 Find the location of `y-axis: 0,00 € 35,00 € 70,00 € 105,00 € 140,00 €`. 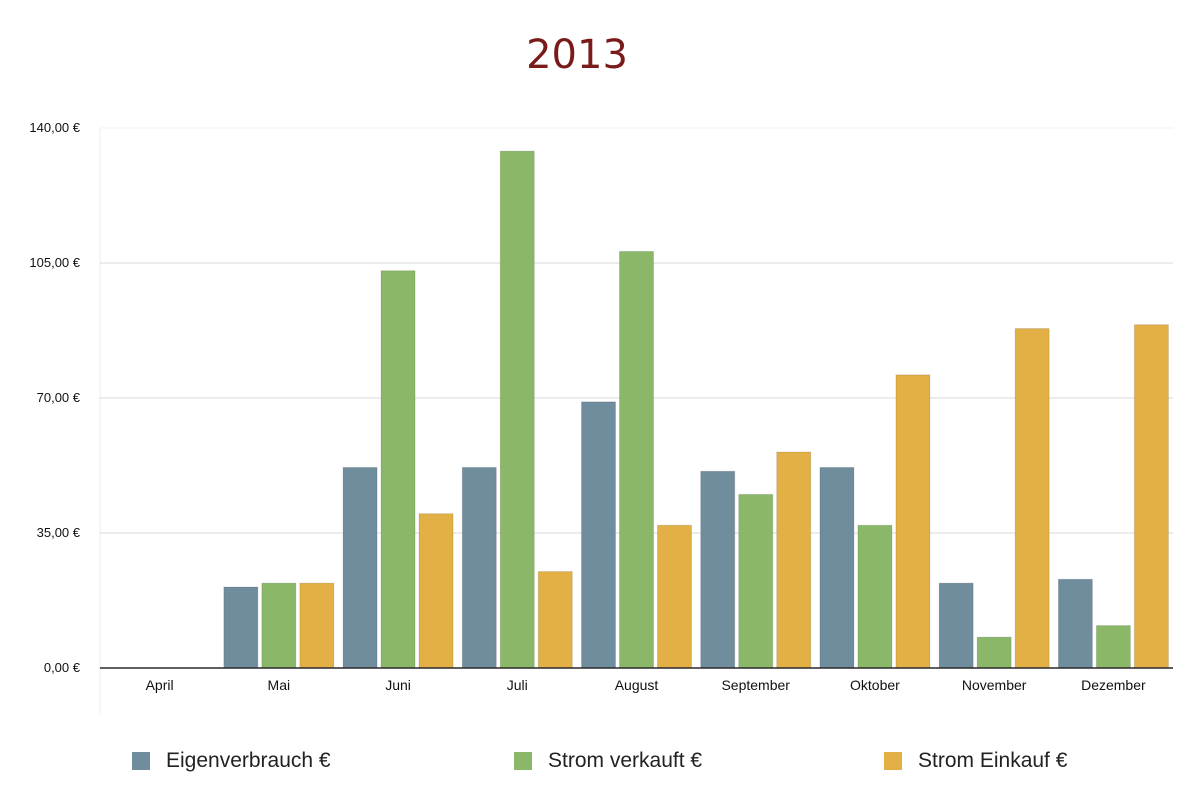

y-axis: 0,00 € 35,00 € 70,00 € 105,00 € 140,00 € is located at coordinates (54, 397).